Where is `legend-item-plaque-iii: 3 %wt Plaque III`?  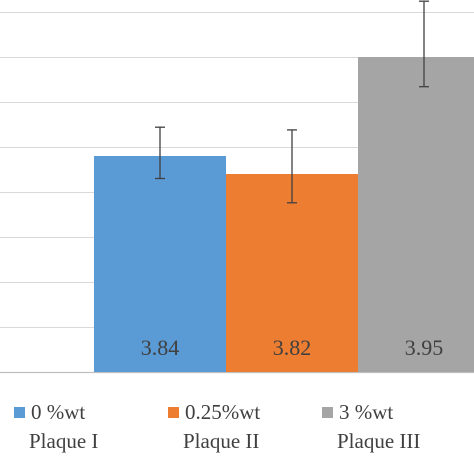 legend-item-plaque-iii: 3 %wt Plaque III is located at coordinates (371, 427).